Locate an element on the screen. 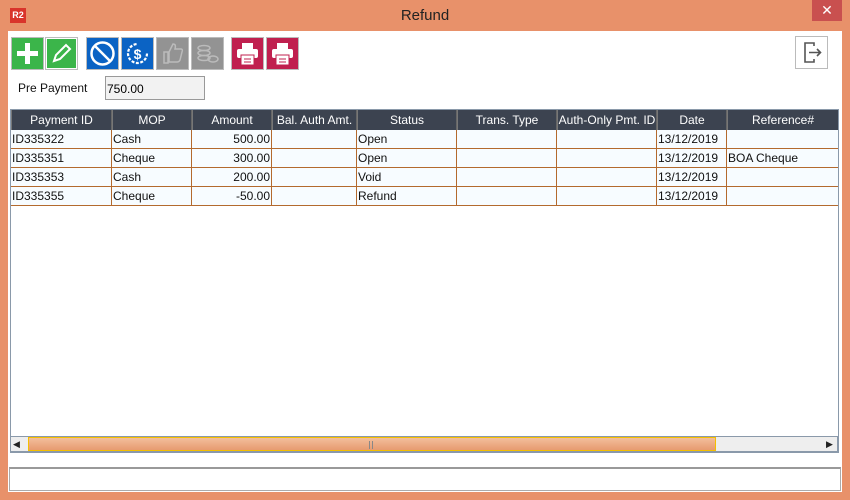  print-button is located at coordinates (247, 53).